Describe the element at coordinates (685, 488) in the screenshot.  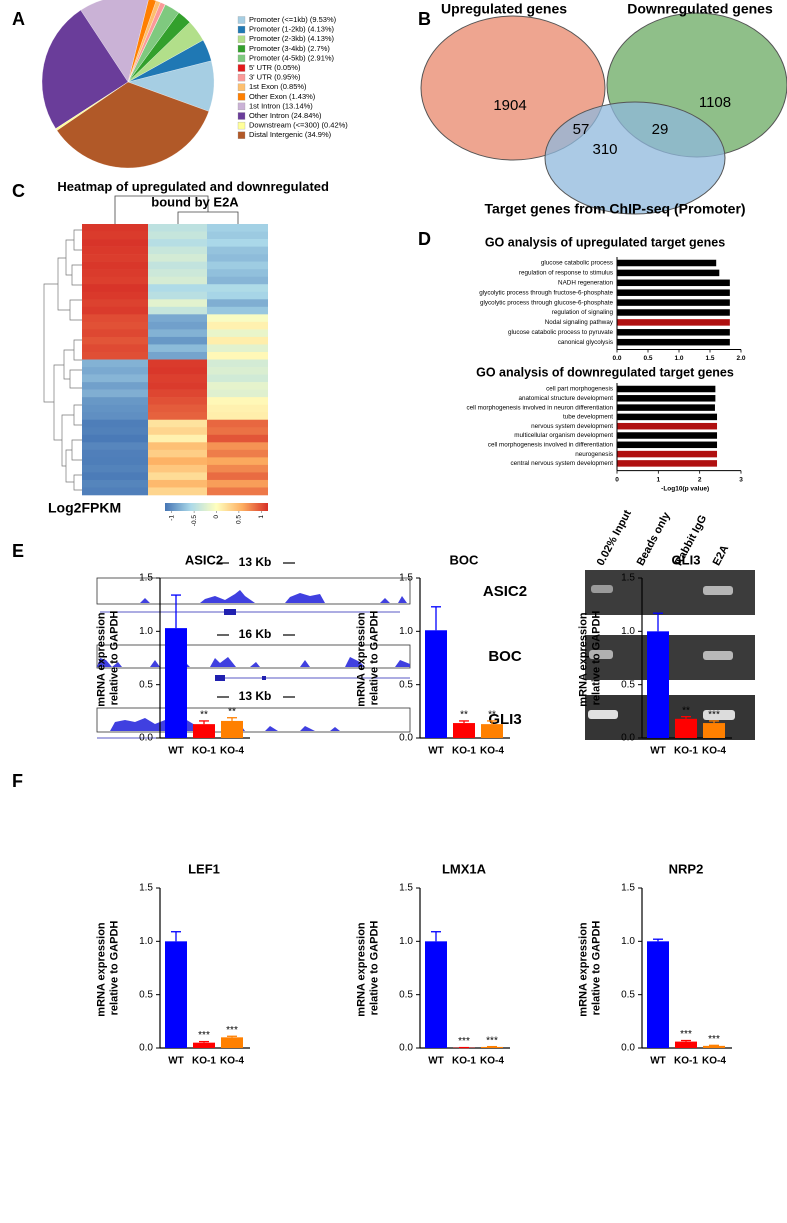
I see `x-axis-label: -Log10(p value)` at that location.